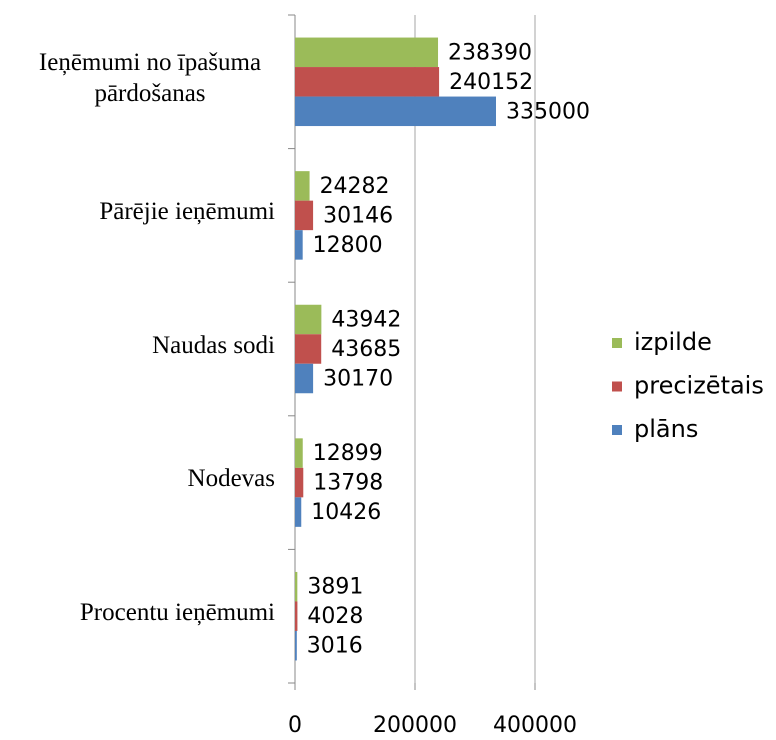  I want to click on legend-label: plāns, so click(666, 429).